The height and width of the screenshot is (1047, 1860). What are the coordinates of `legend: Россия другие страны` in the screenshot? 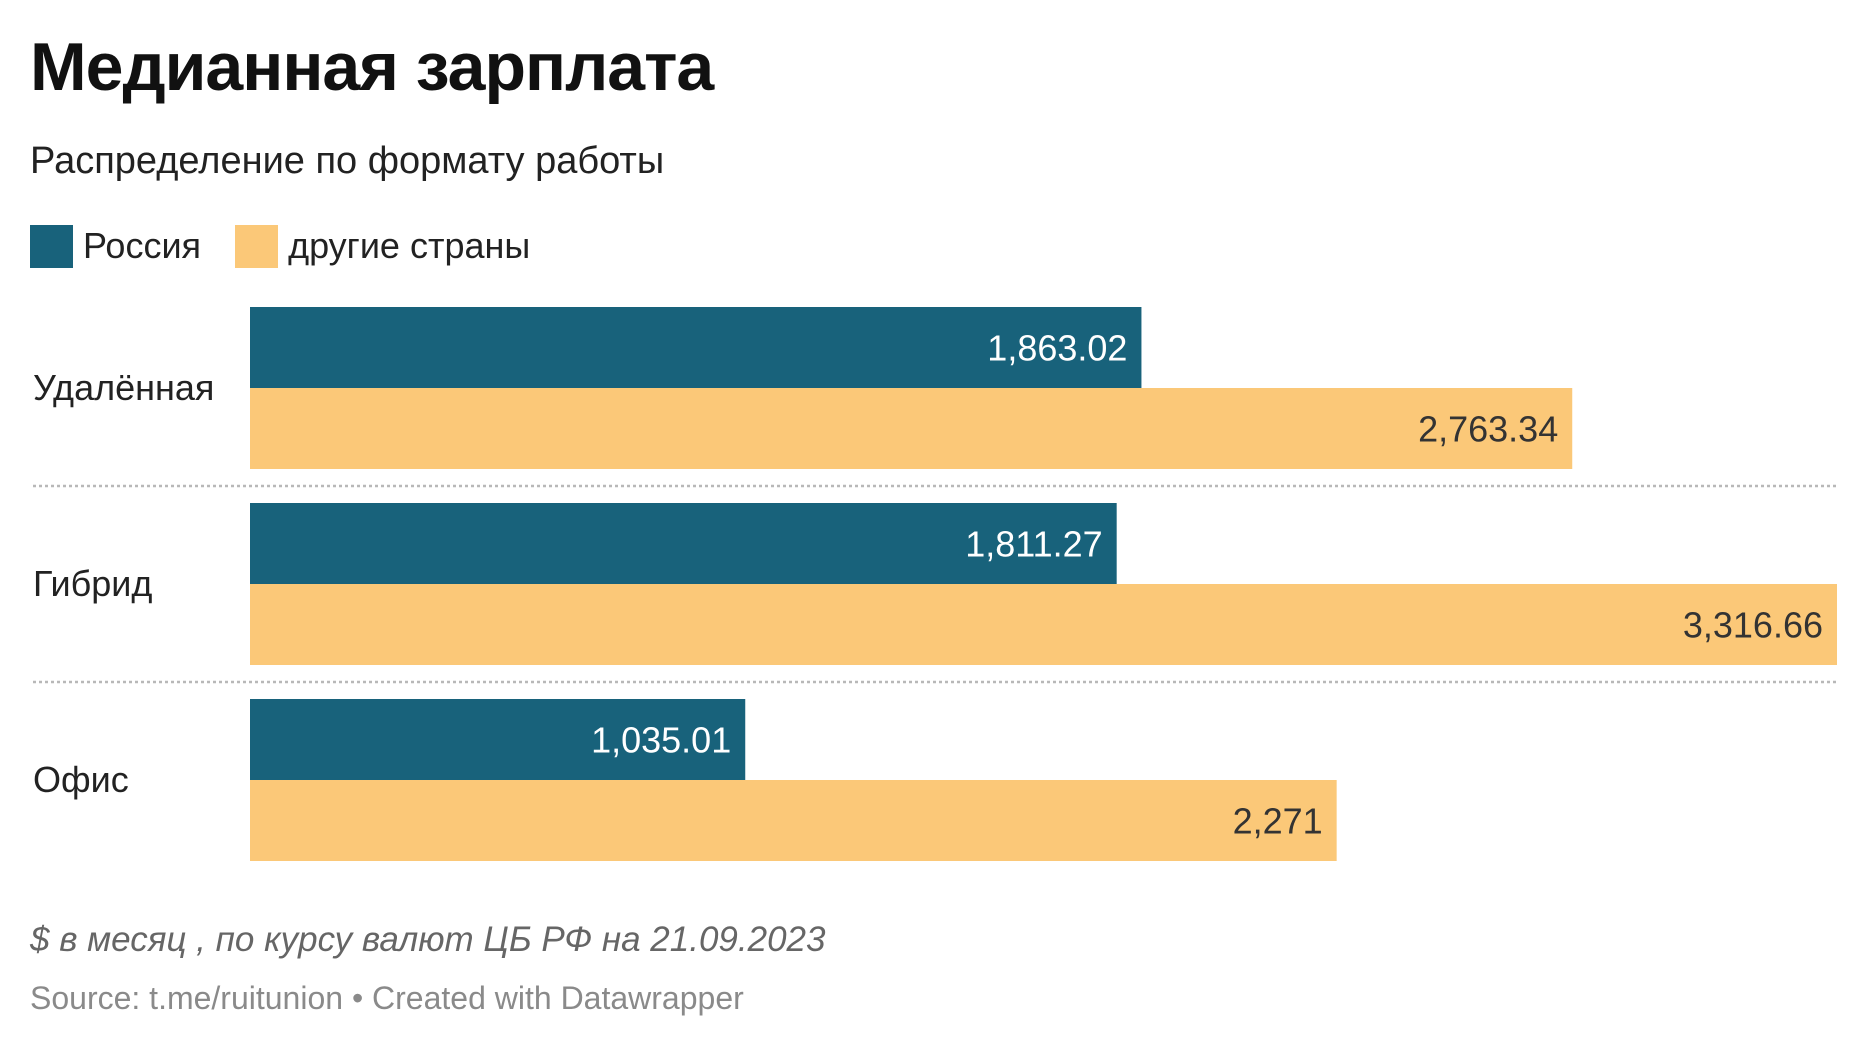 It's located at (297, 246).